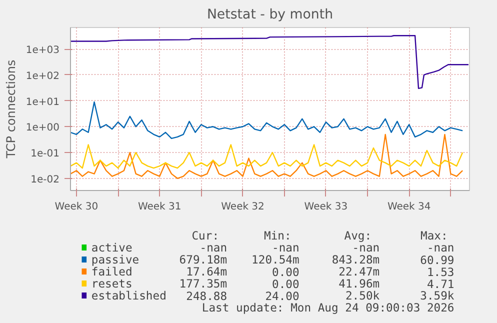 The image size is (497, 323). Describe the element at coordinates (362, 295) in the screenshot. I see `text: 2.50k` at that location.